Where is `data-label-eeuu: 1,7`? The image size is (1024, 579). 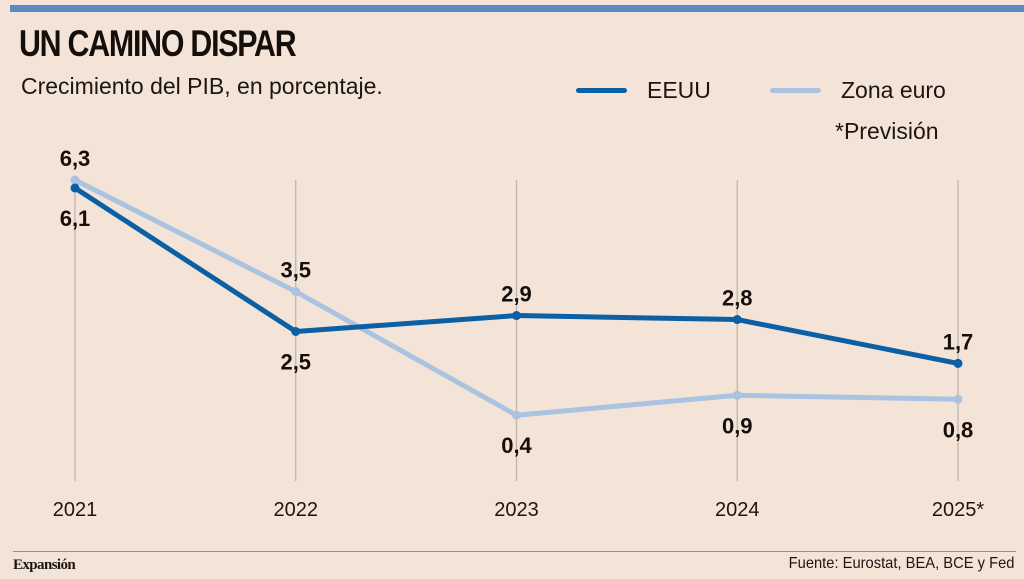 data-label-eeuu: 1,7 is located at coordinates (958, 341).